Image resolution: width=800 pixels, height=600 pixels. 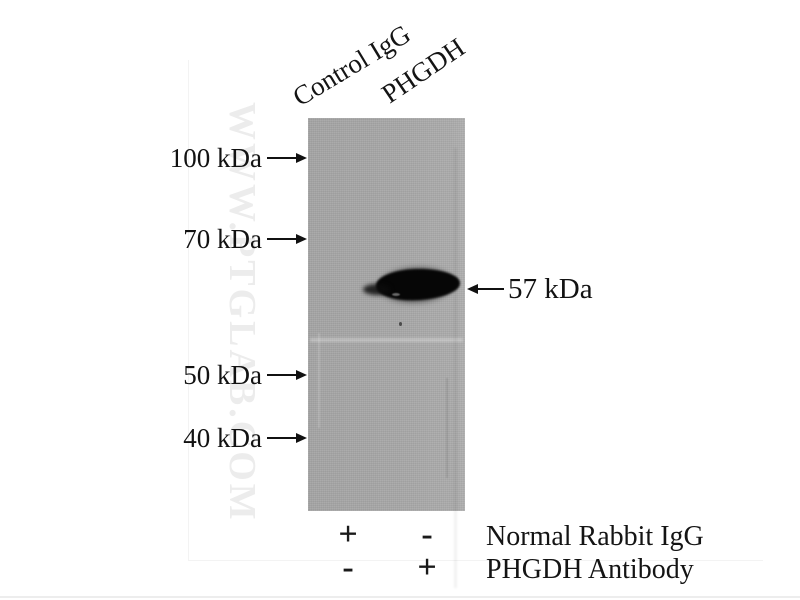 What do you see at coordinates (242, 312) in the screenshot?
I see `watermark-text: WWW.PTGLAB.COM` at bounding box center [242, 312].